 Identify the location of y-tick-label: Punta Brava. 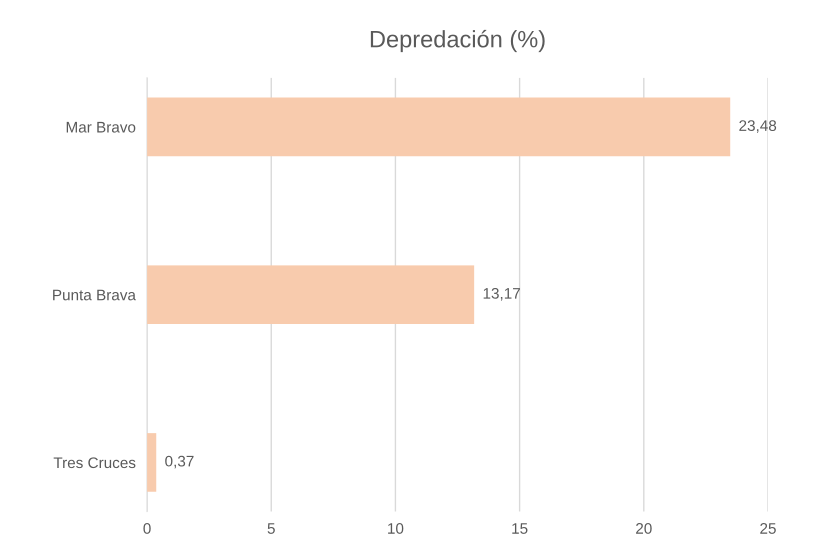
(94, 295).